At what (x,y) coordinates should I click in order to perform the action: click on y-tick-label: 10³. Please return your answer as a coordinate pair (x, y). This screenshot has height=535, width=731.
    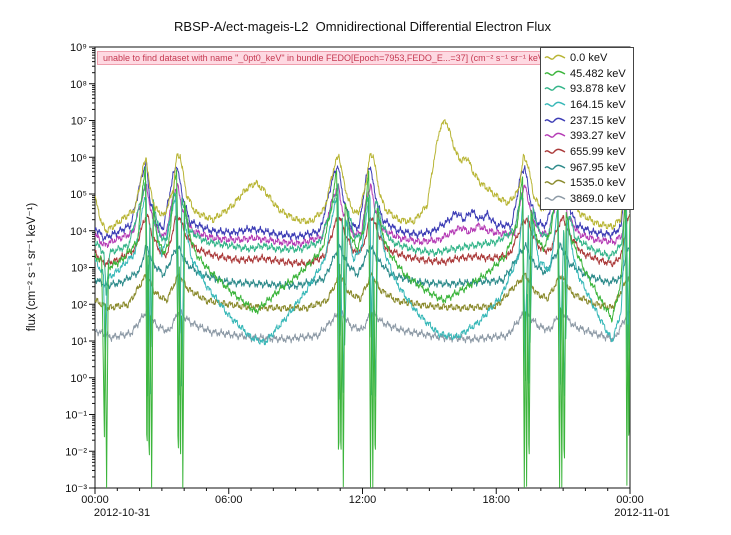
    Looking at the image, I should click on (79, 269).